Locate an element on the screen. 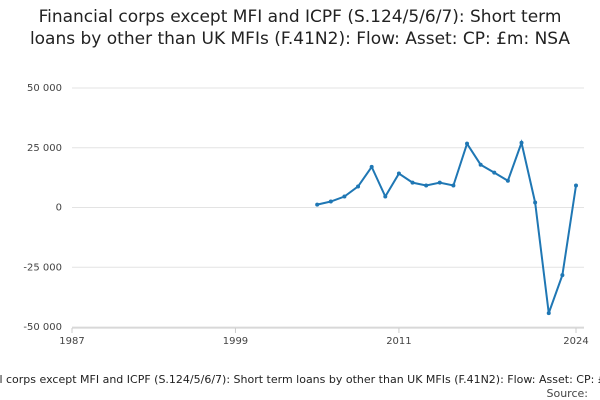  source: Source: is located at coordinates (568, 393).